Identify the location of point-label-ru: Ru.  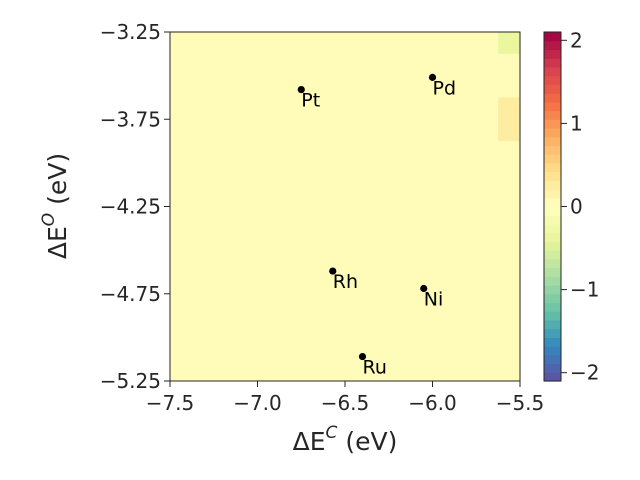
(375, 368).